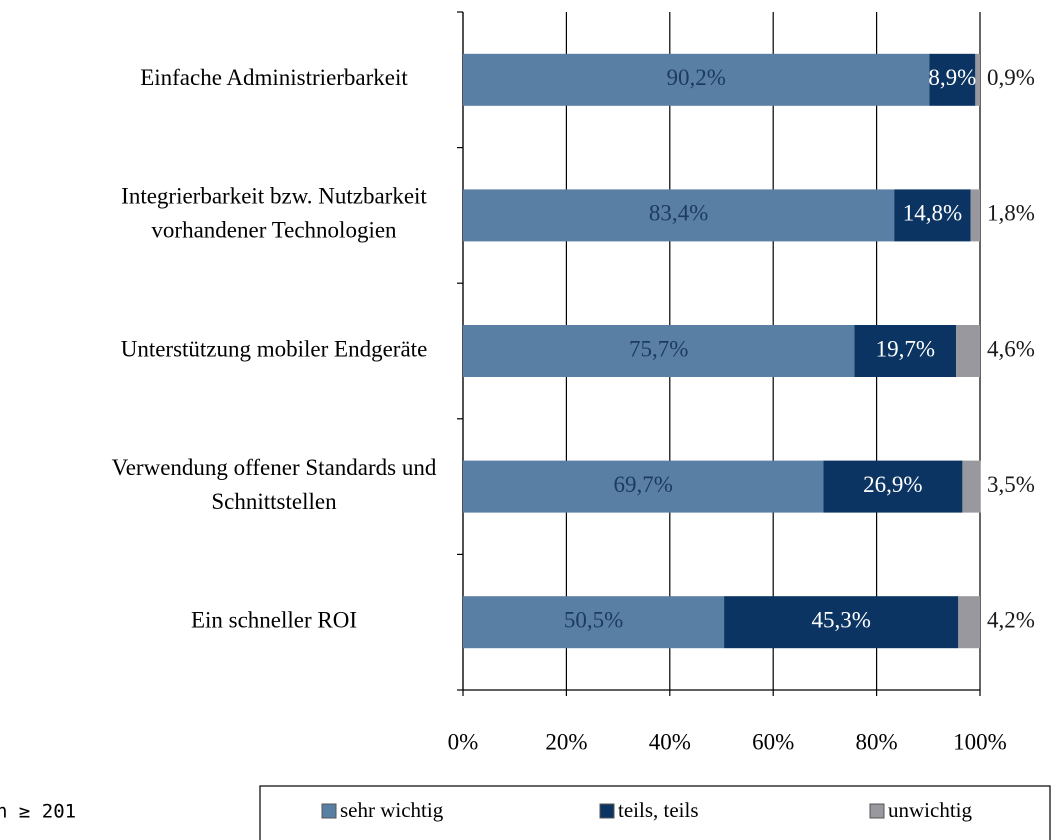 This screenshot has height=840, width=1054. What do you see at coordinates (930, 810) in the screenshot?
I see `legend-label: unwichtig` at bounding box center [930, 810].